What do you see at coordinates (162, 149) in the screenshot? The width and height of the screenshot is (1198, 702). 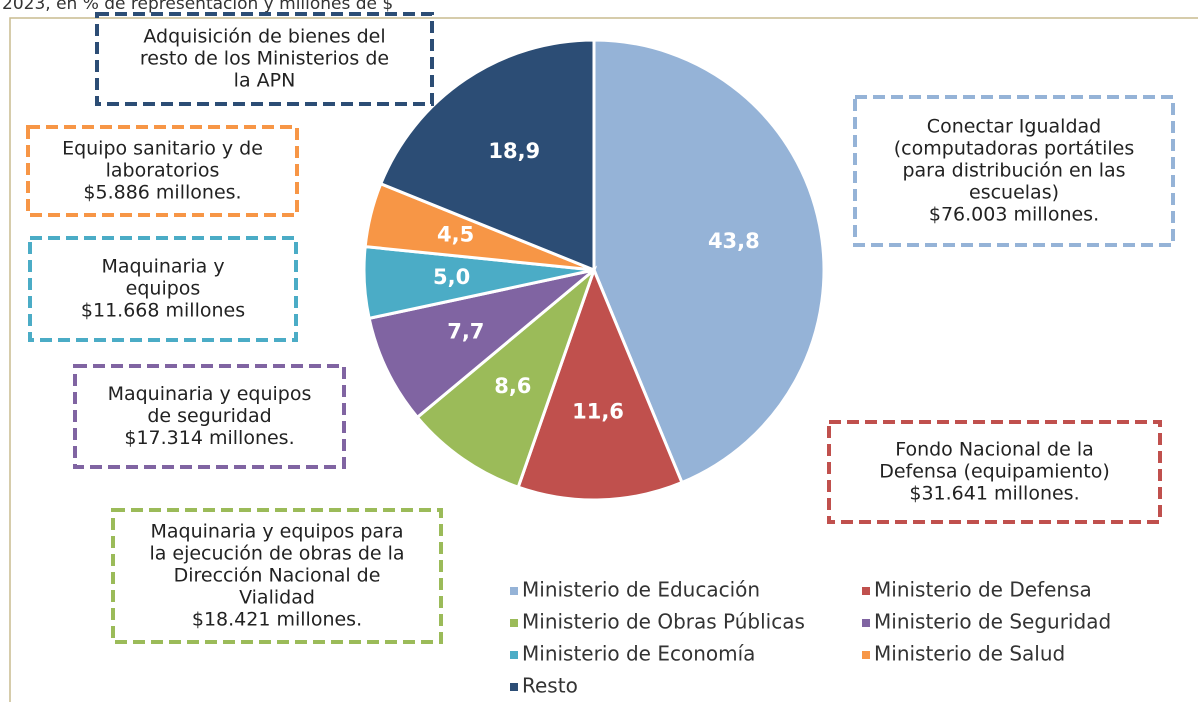 I see `annotation-text: Equipo sanitario y de` at bounding box center [162, 149].